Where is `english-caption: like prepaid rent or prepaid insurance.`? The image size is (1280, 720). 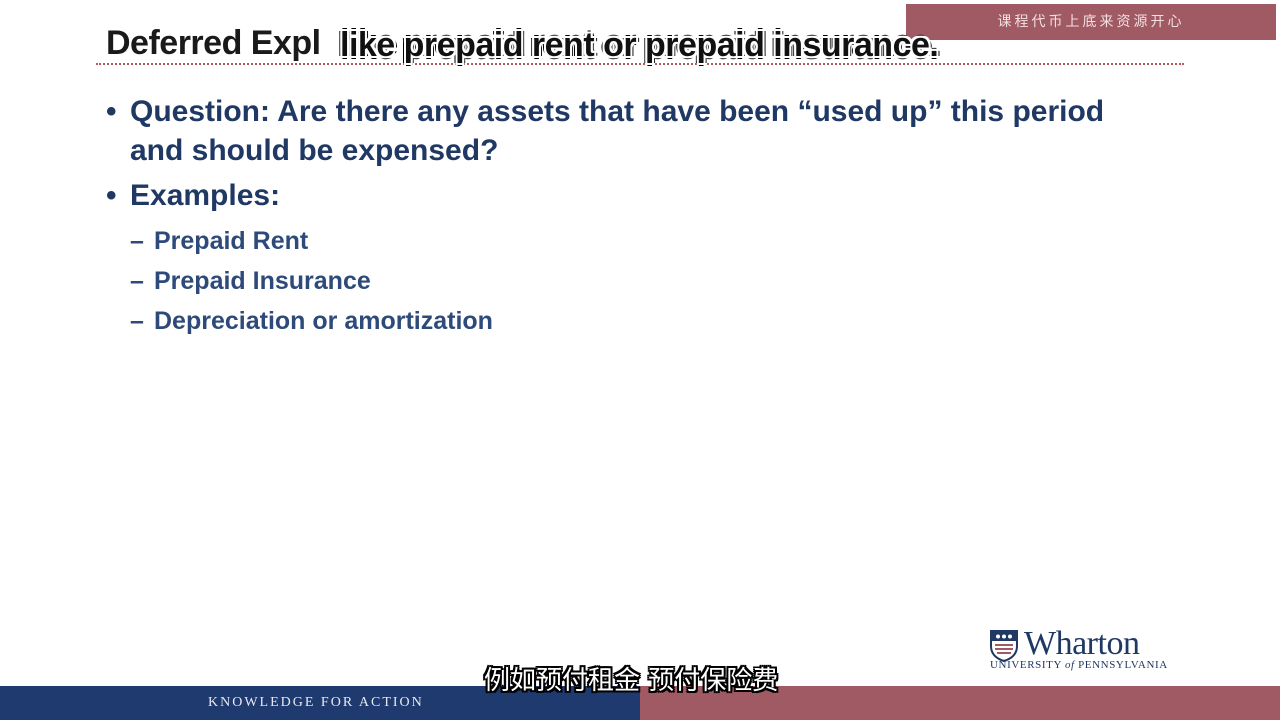
english-caption: like prepaid rent or prepaid insurance. is located at coordinates (639, 45).